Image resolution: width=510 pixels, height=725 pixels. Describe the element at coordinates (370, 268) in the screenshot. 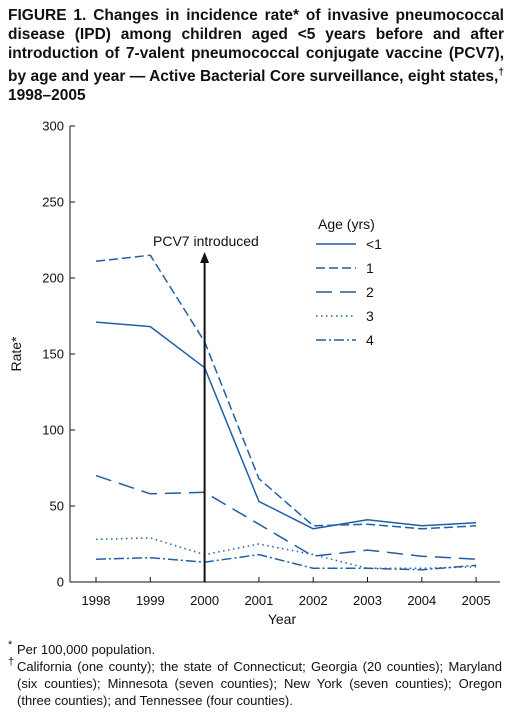

I see `legend-label-2: 1` at that location.